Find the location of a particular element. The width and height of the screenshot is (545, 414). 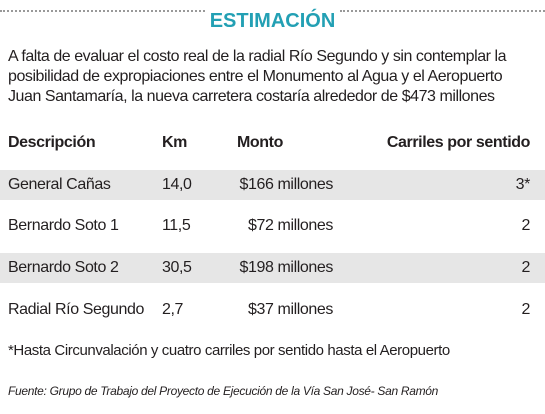

cell-km: 2,7 is located at coordinates (173, 309).